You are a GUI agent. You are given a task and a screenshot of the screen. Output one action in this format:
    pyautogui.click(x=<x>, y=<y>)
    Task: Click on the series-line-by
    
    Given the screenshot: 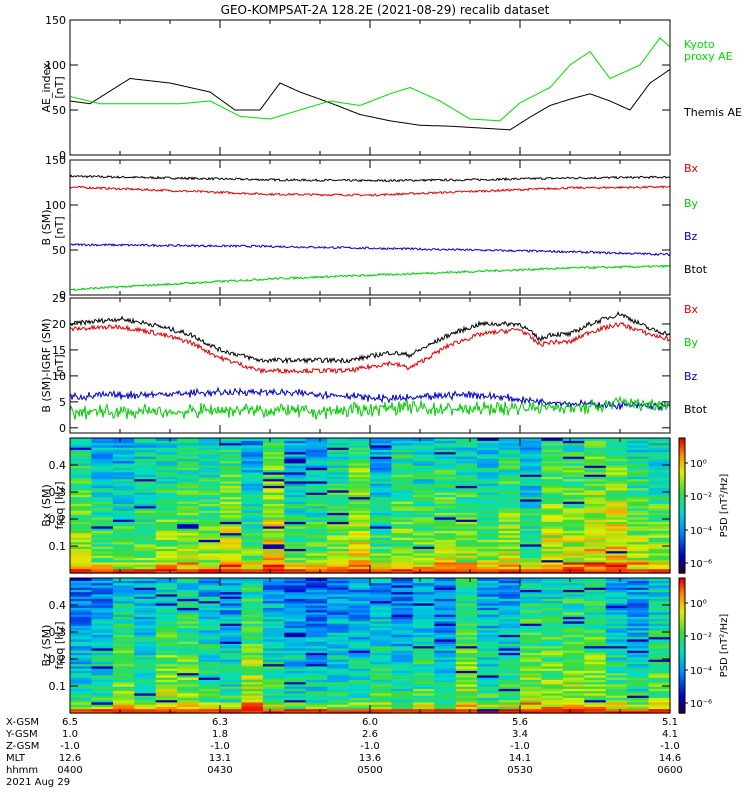 What is the action you would take?
    pyautogui.click(x=370, y=278)
    